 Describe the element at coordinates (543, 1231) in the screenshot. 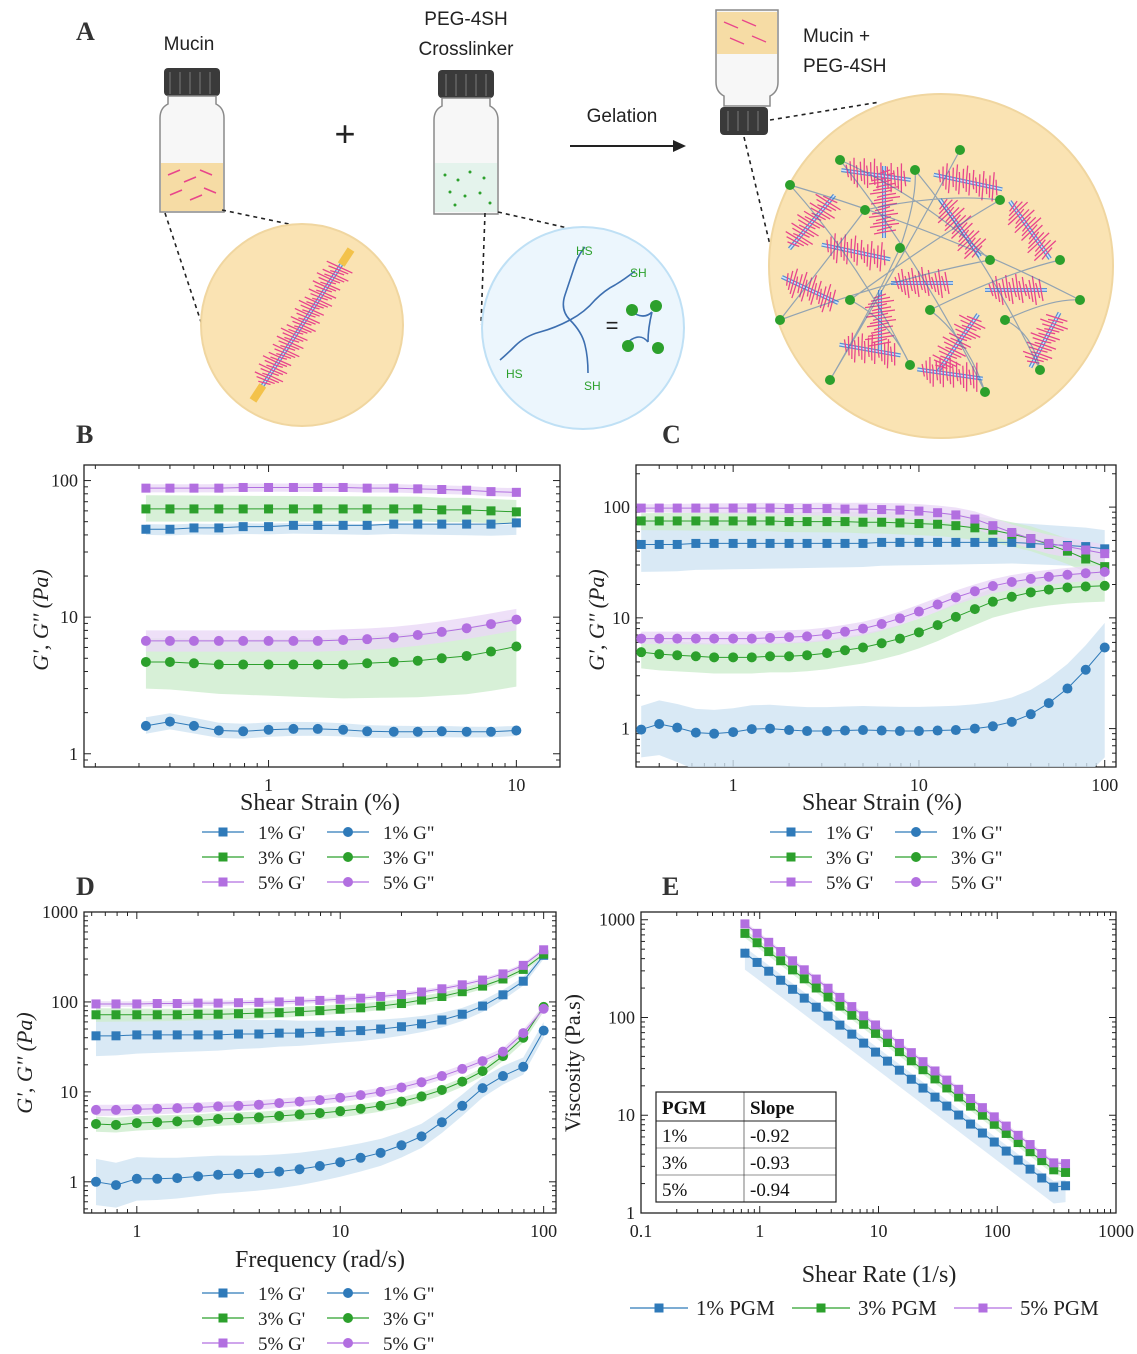

I see `x-tick-label: 100` at that location.